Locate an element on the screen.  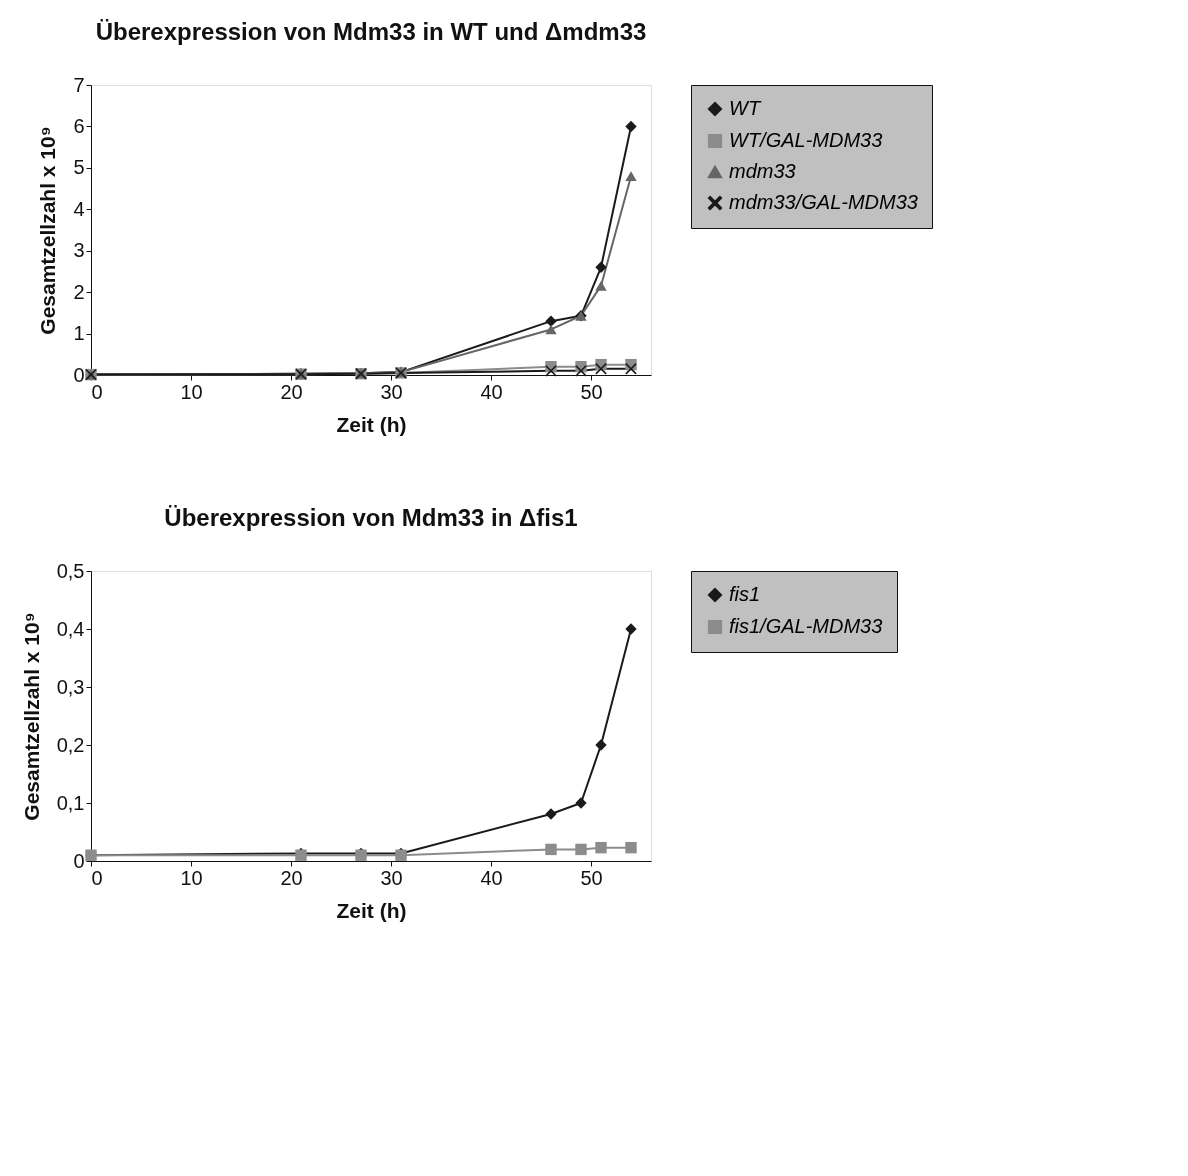
y-tick-label: 0,2 is located at coordinates (70, 744).